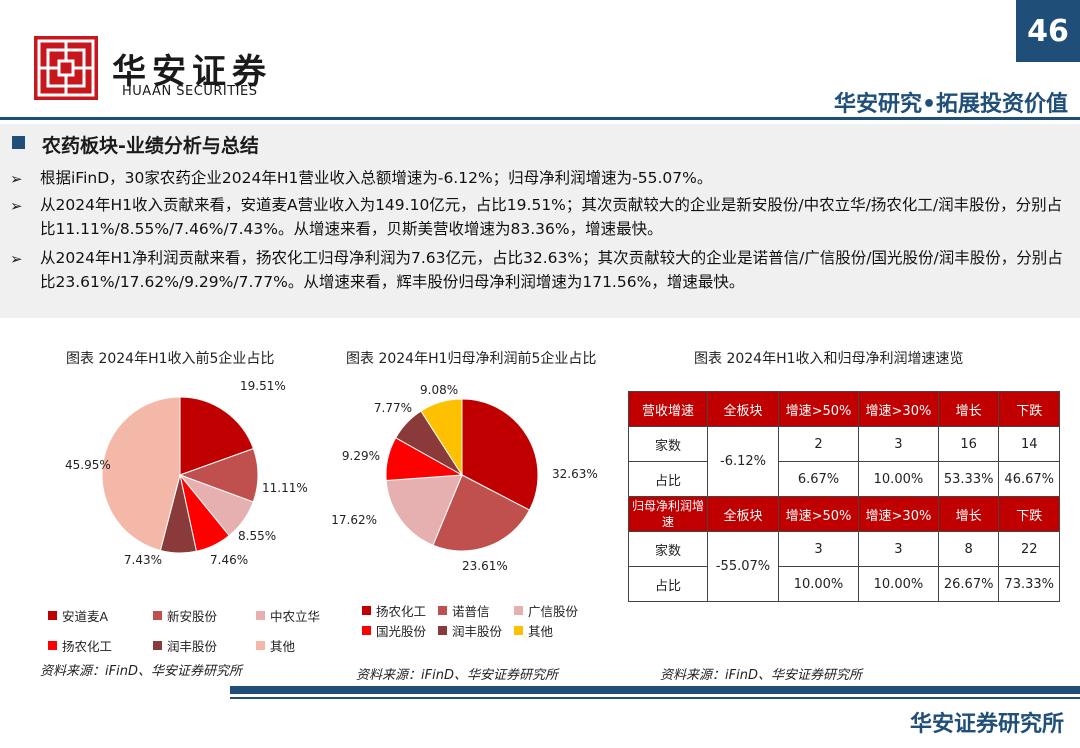 This screenshot has height=748, width=1080. Describe the element at coordinates (354, 520) in the screenshot. I see `pie-value-label: 17.62%` at that location.